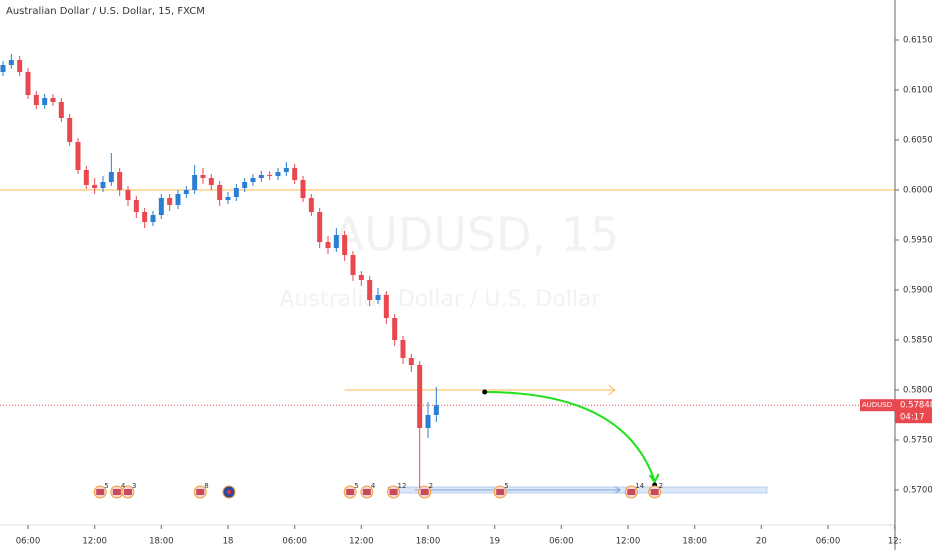 The image size is (932, 550). What do you see at coordinates (485, 392) in the screenshot?
I see `projection-start` at bounding box center [485, 392].